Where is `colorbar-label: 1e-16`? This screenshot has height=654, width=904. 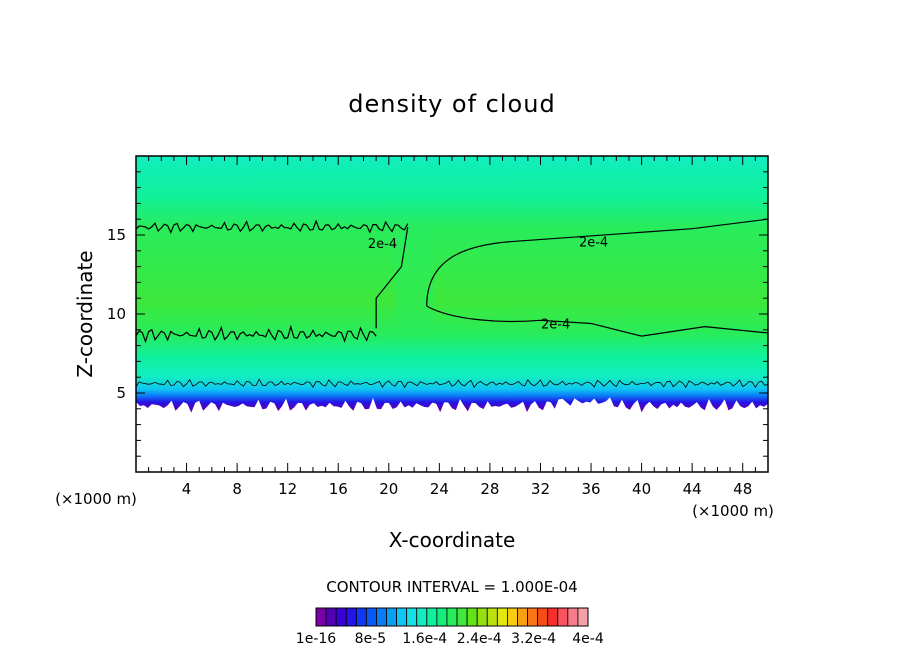
colorbar-label: 1e-16 is located at coordinates (316, 639).